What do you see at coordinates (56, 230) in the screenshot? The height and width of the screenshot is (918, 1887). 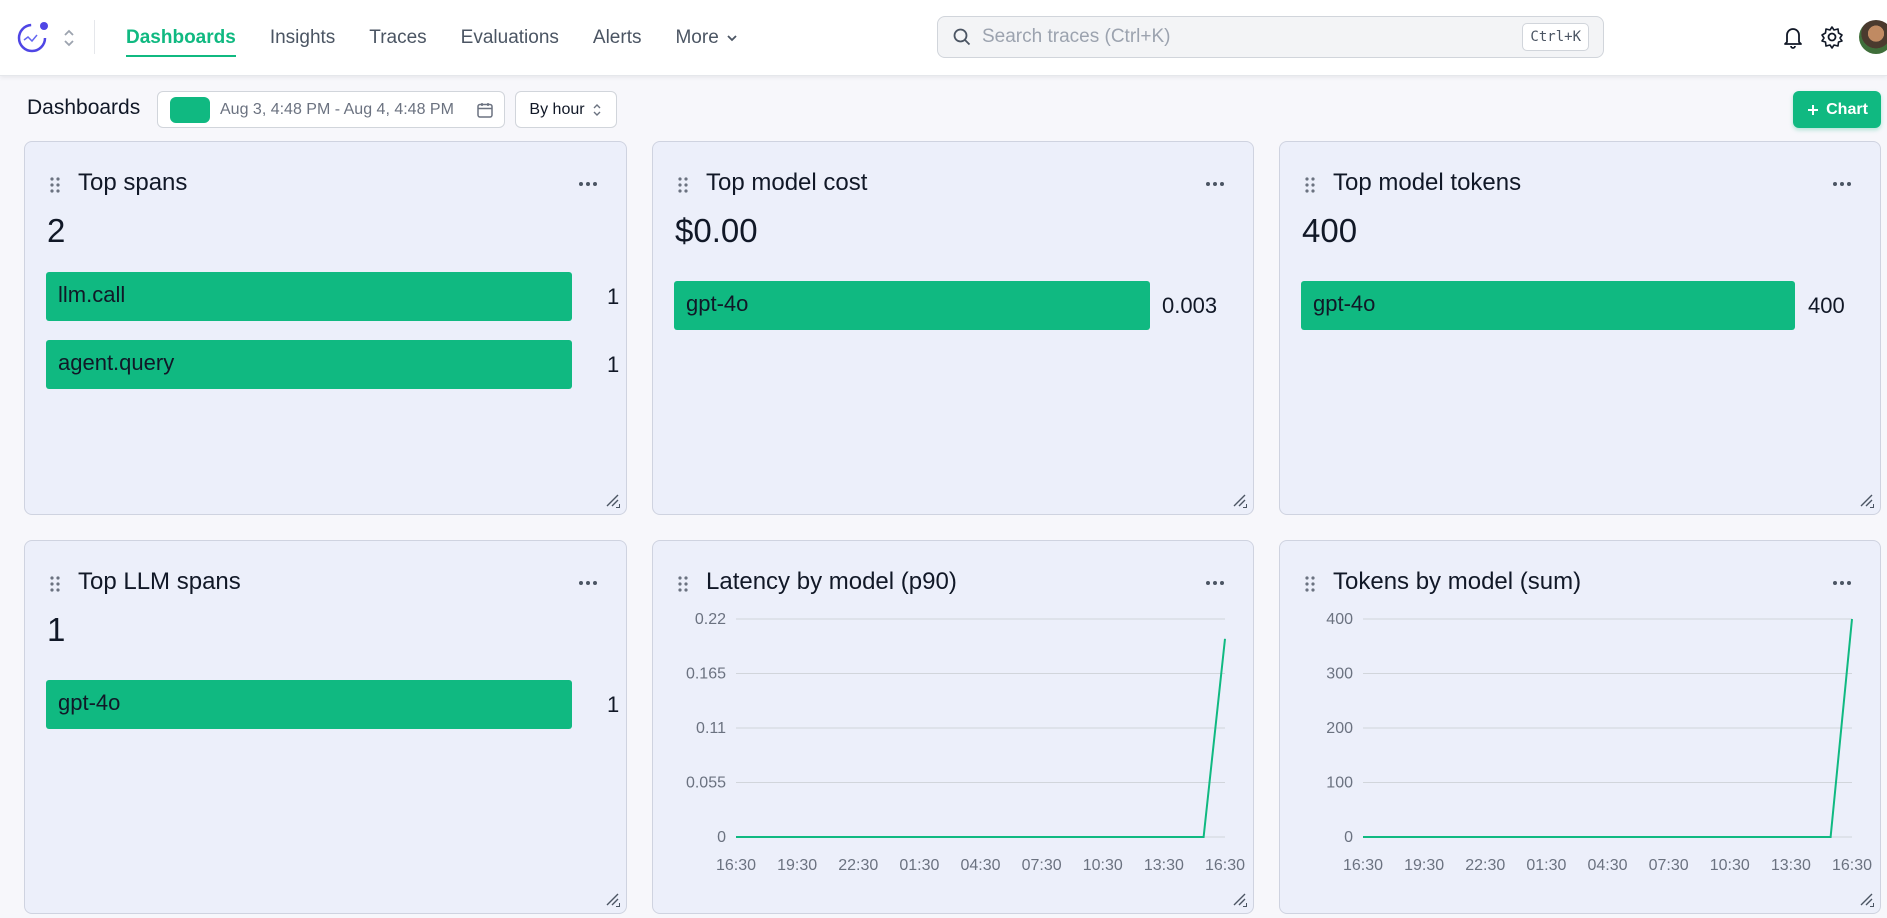 I see `card-total: 2` at bounding box center [56, 230].